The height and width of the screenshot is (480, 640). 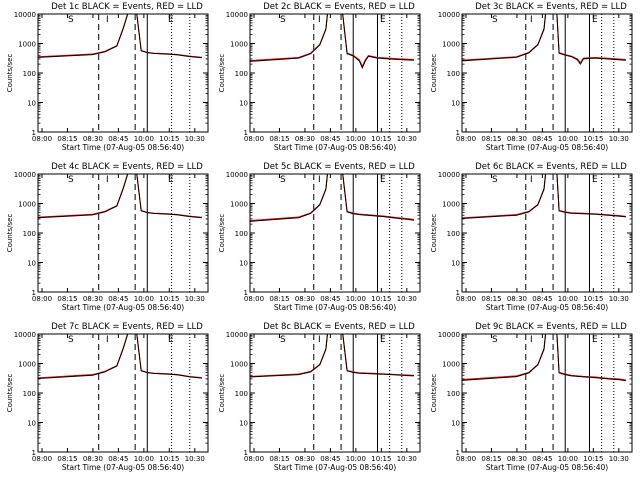 What do you see at coordinates (551, 7) in the screenshot?
I see `chart-title: Det 3c BLACK = Events, RED = LLD` at bounding box center [551, 7].